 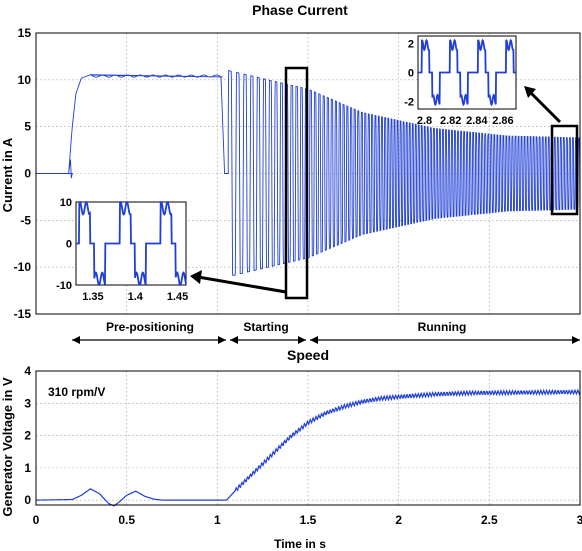 I want to click on current-y-tick-label: -5, so click(x=25, y=220).